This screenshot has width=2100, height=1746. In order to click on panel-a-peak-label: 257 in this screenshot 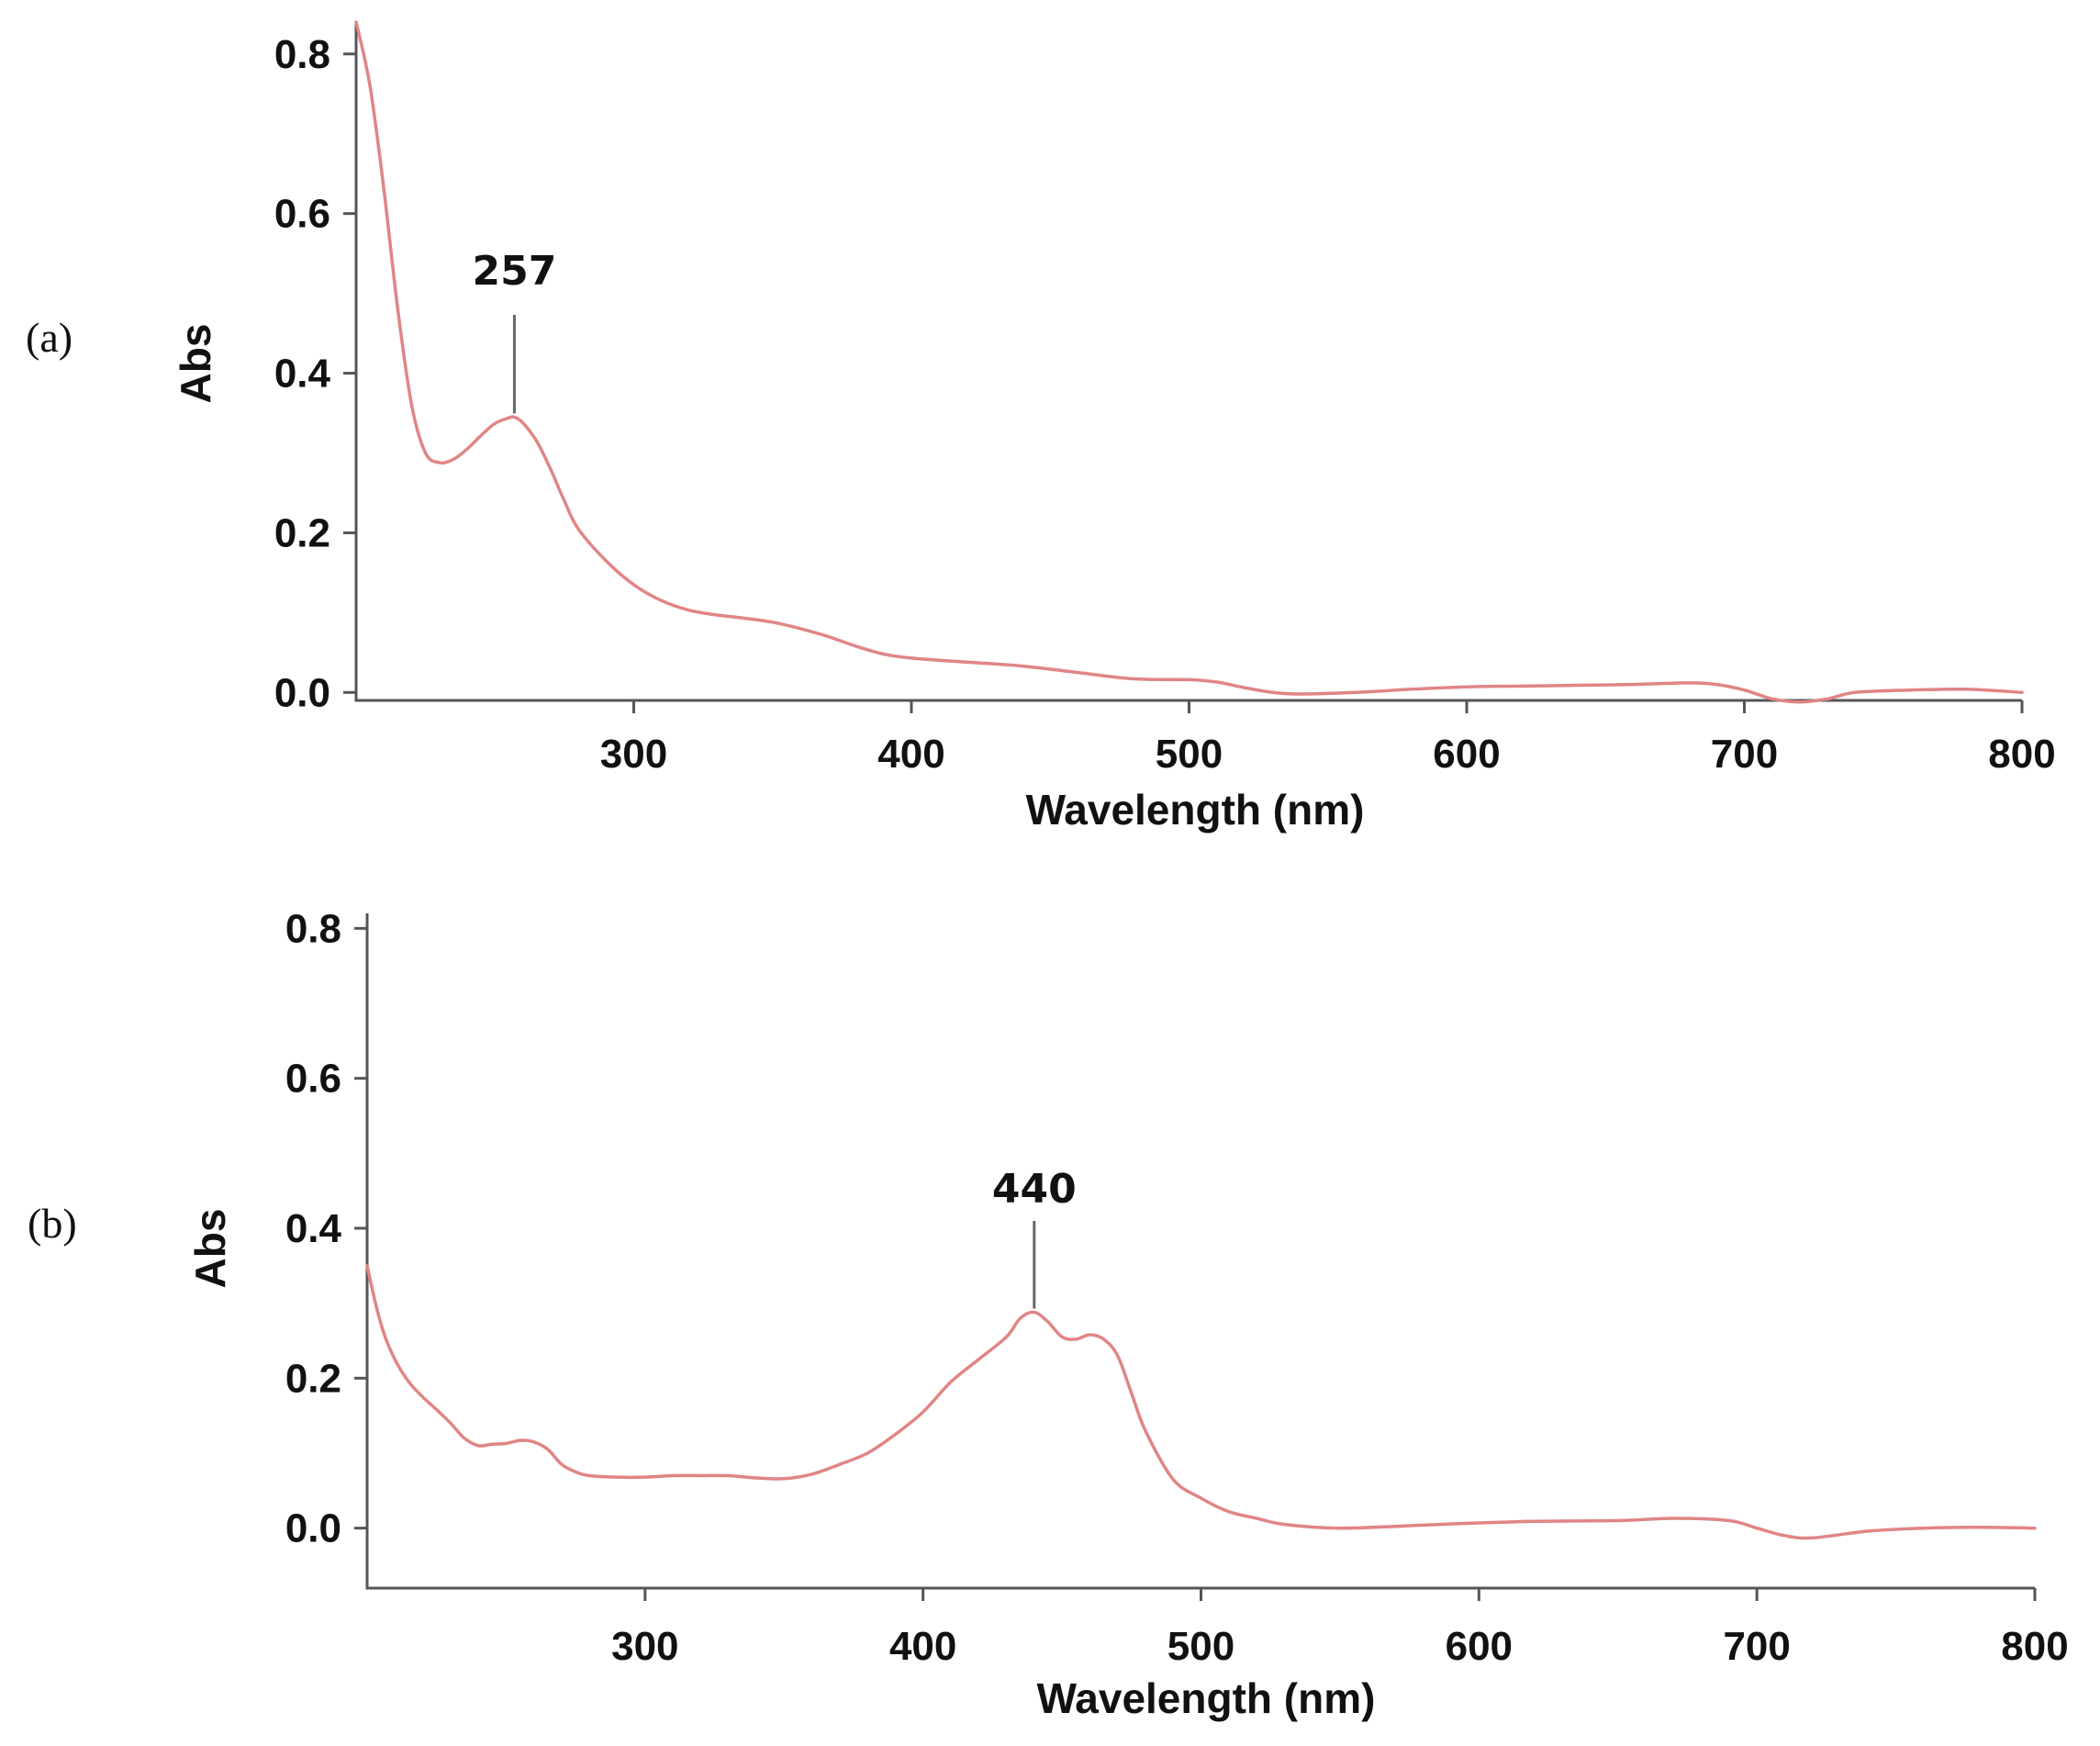, I will do `click(514, 271)`.